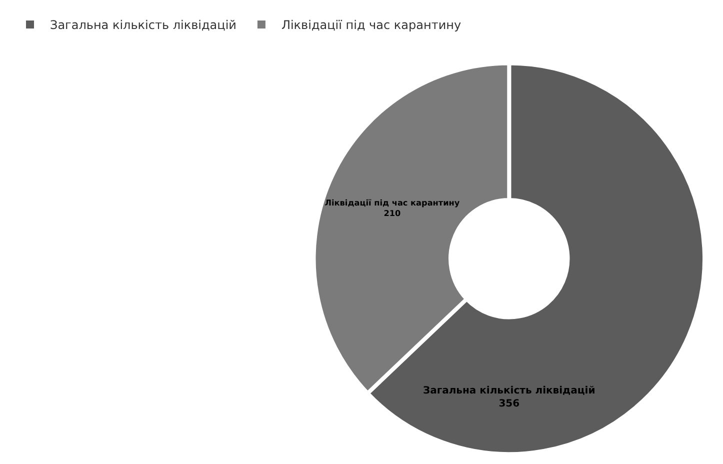 This screenshot has height=464, width=723. I want to click on slice-label: Ліквідації під час карантину, so click(392, 202).